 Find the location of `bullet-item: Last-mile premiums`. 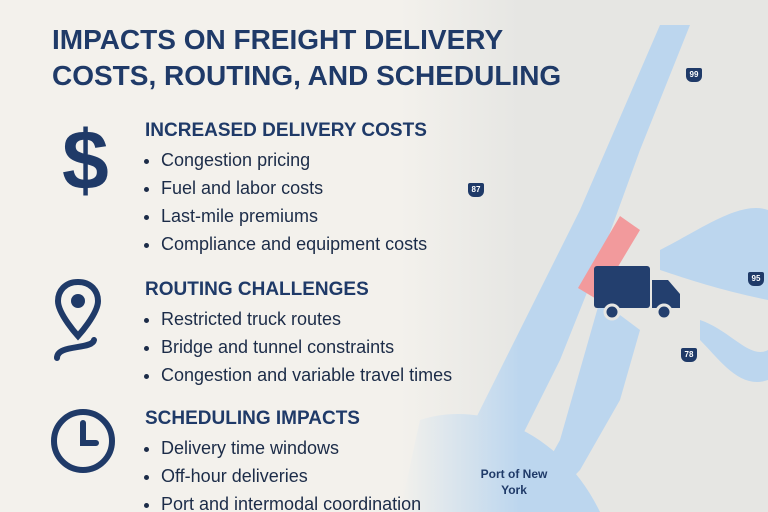

bullet-item: Last-mile premiums is located at coordinates (294, 216).